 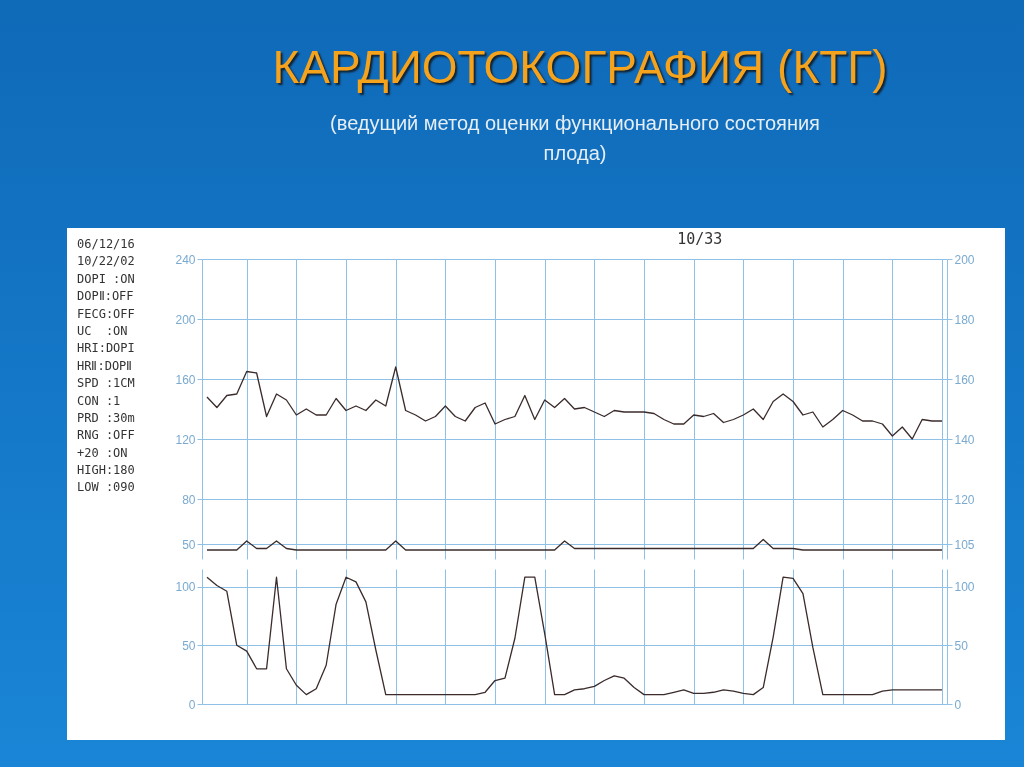 What do you see at coordinates (186, 319) in the screenshot?
I see `y-tick-label: 200` at bounding box center [186, 319].